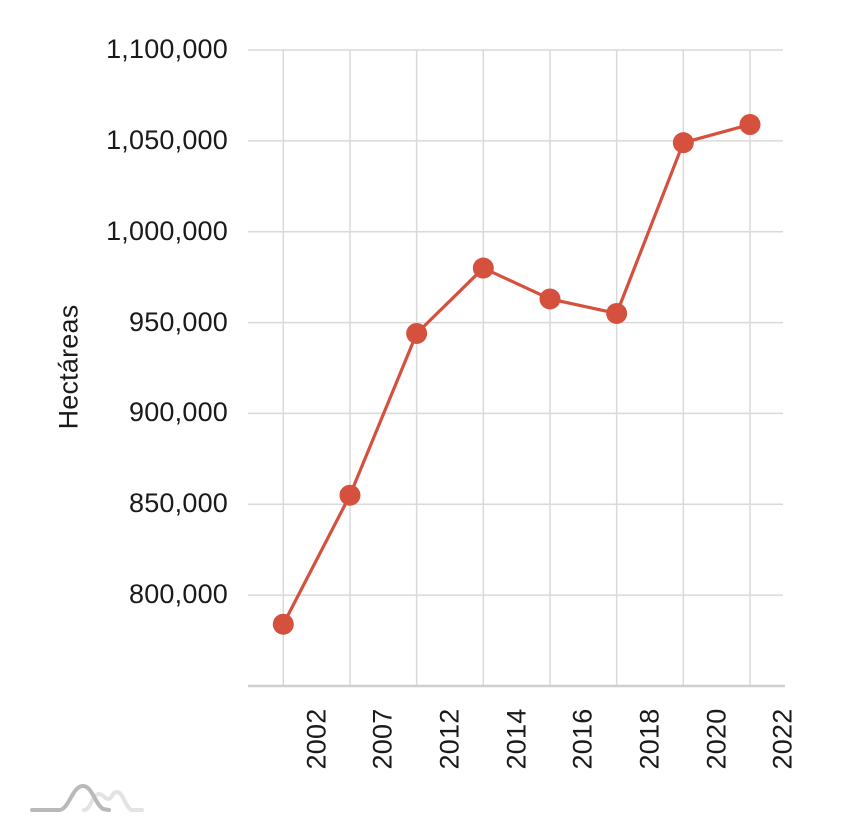 The width and height of the screenshot is (848, 826). I want to click on x-tick-label: 2016, so click(582, 739).